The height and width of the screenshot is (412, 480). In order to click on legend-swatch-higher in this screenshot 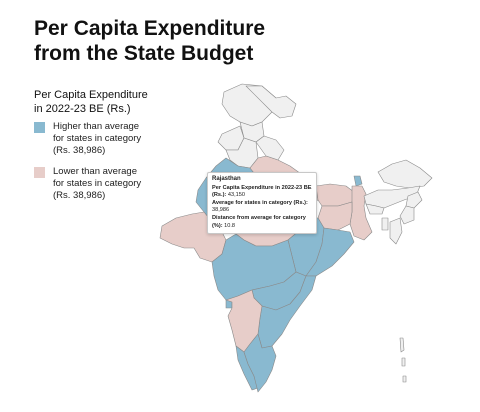, I will do `click(39, 127)`.